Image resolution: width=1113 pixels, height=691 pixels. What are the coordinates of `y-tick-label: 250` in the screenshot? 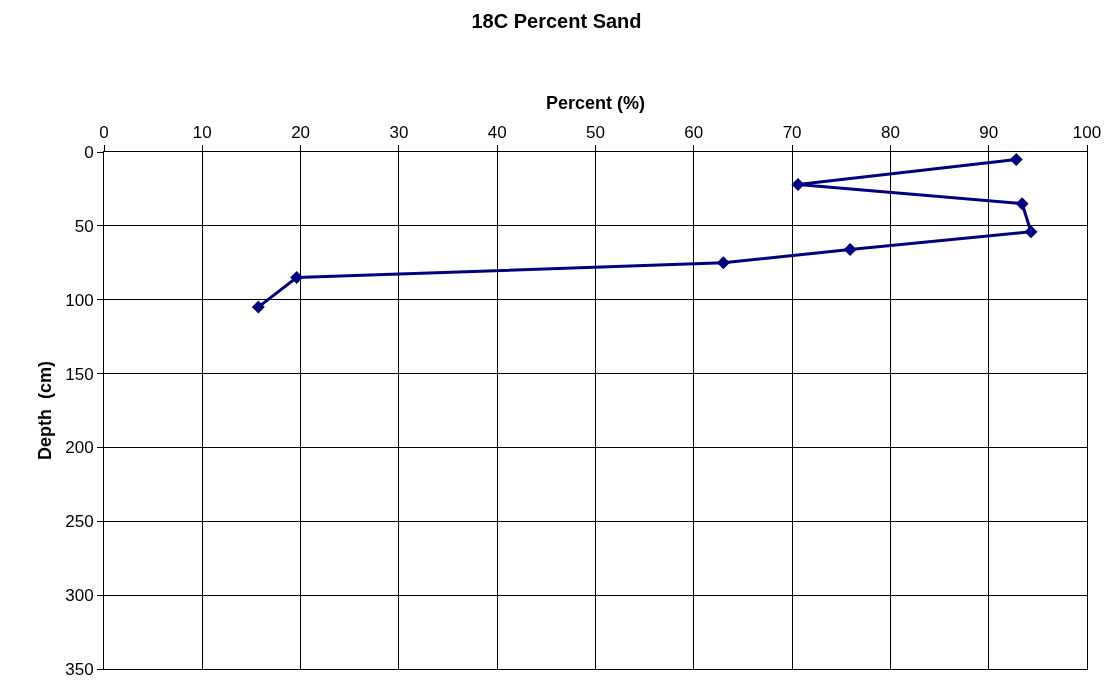 It's located at (79, 522).